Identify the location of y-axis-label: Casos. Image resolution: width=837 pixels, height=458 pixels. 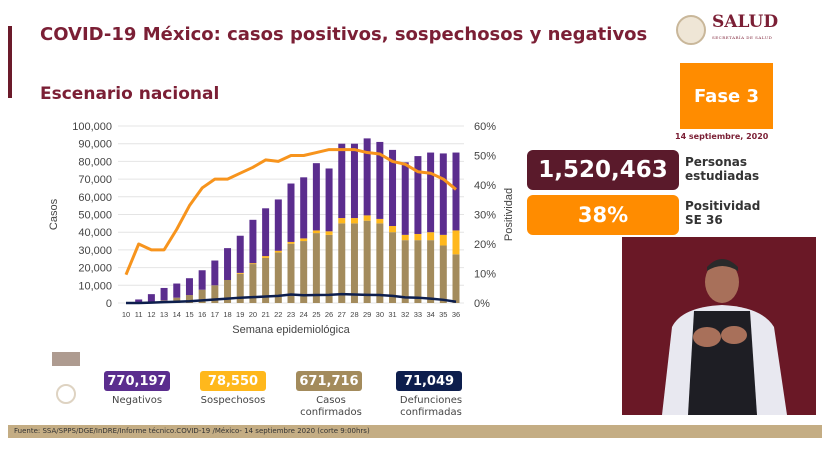
(54, 214).